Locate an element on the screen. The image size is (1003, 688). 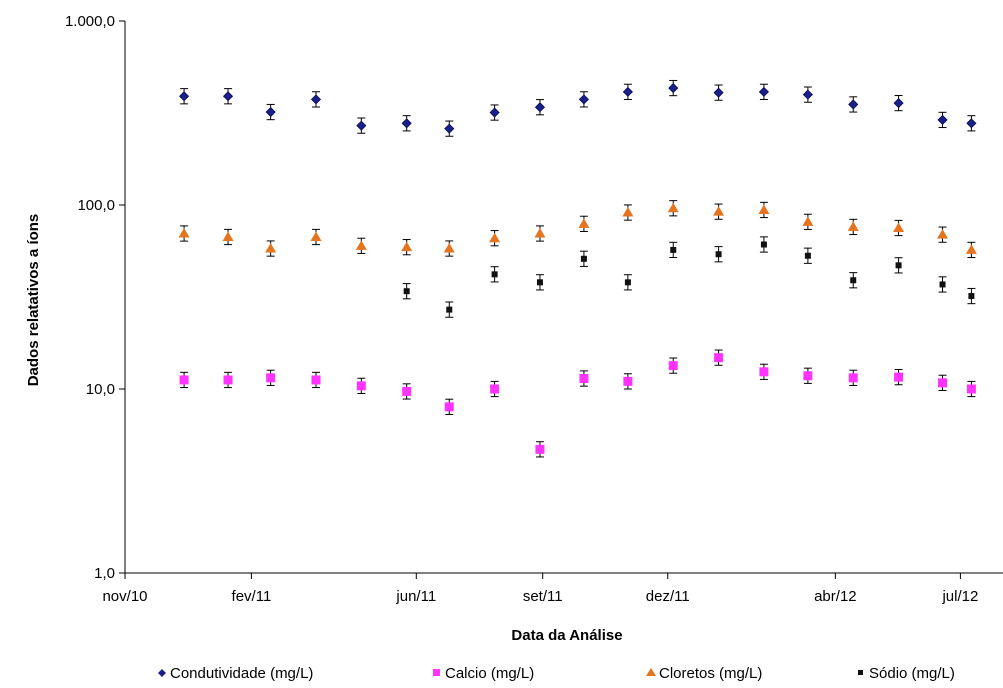
legend-item-cloretos: Cloretos (mg/L) is located at coordinates (704, 673).